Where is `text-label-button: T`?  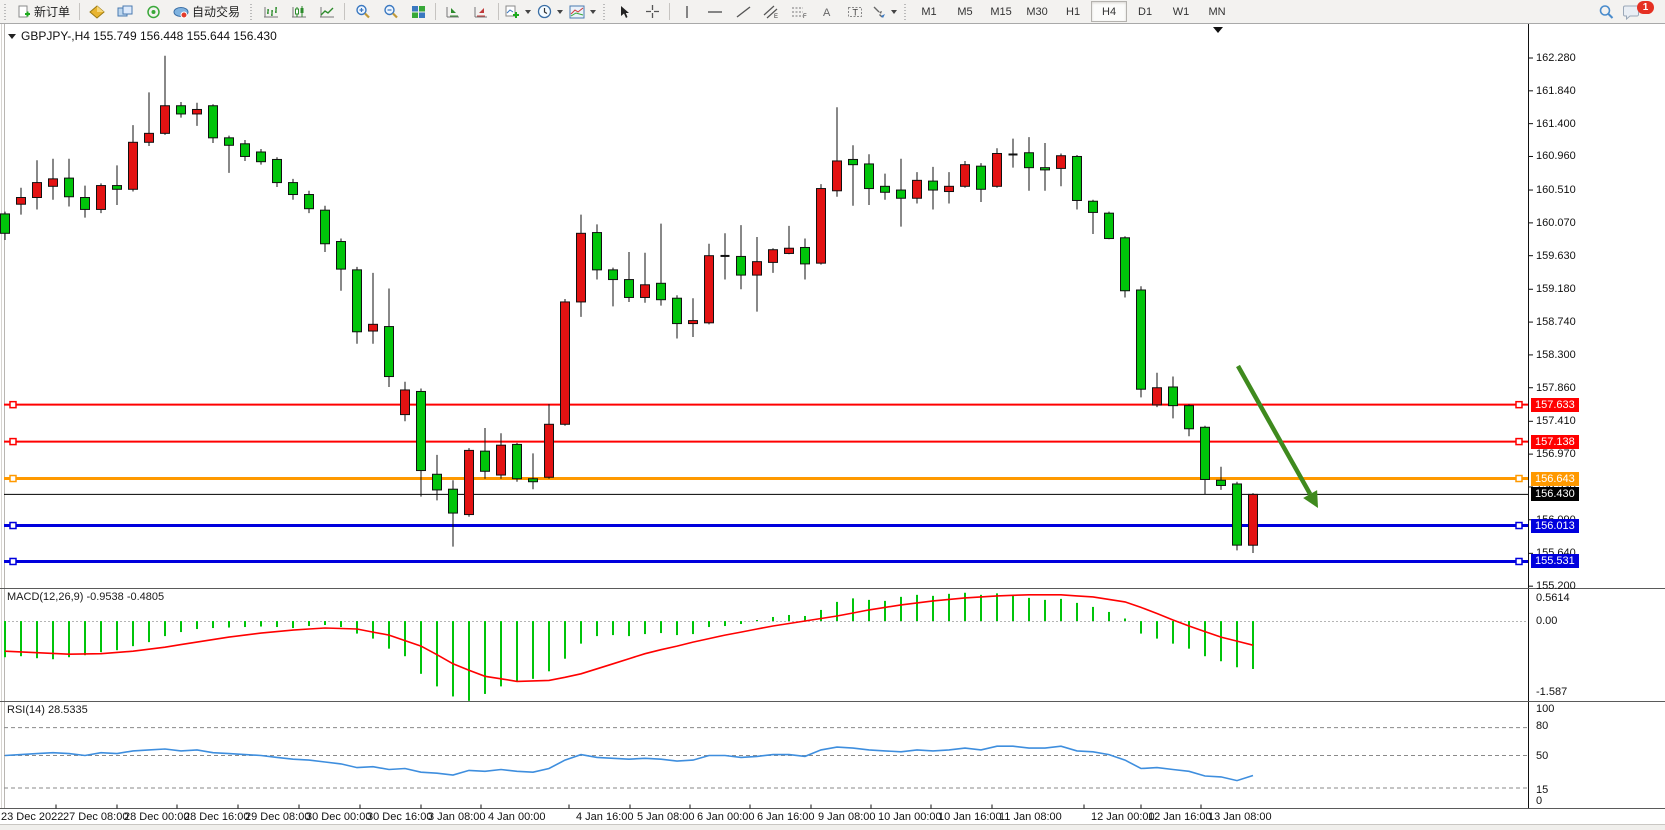
text-label-button: T is located at coordinates (855, 12).